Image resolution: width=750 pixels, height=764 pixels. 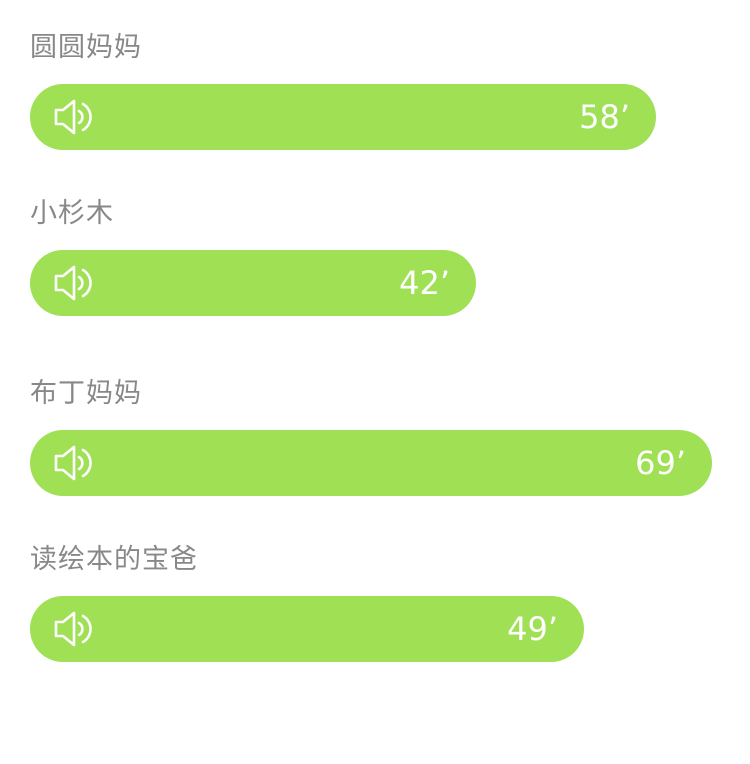 What do you see at coordinates (604, 117) in the screenshot?
I see `voice-duration: 58’` at bounding box center [604, 117].